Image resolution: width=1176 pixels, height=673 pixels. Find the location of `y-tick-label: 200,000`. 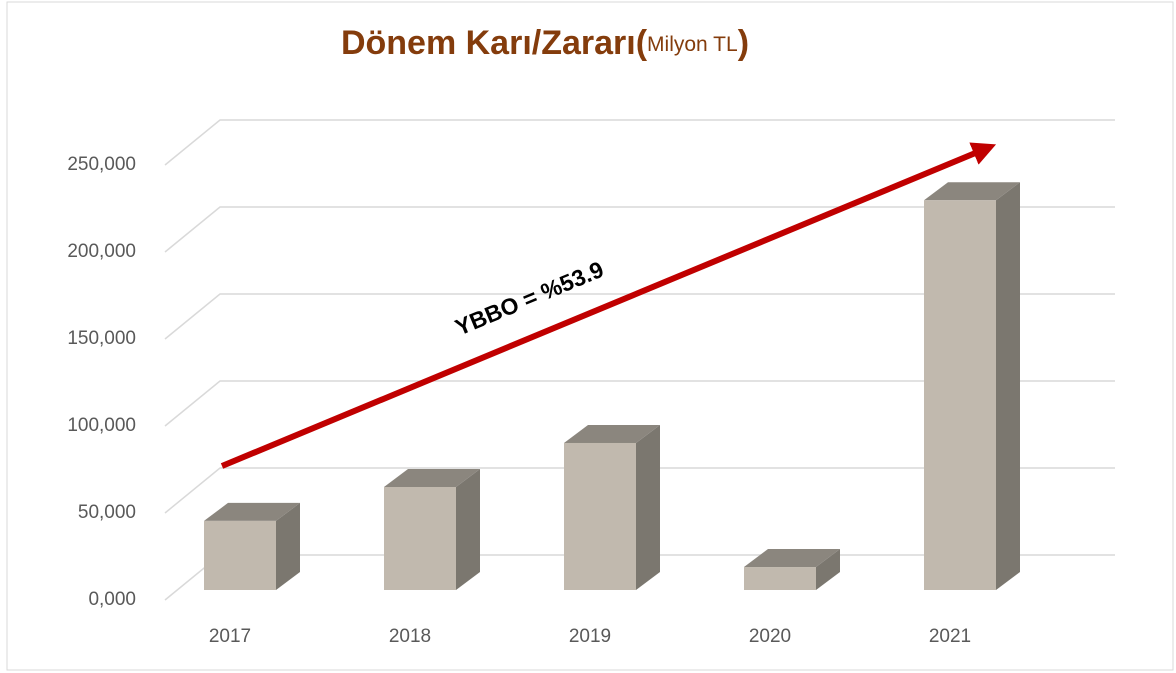

y-tick-label: 200,000 is located at coordinates (101, 251).